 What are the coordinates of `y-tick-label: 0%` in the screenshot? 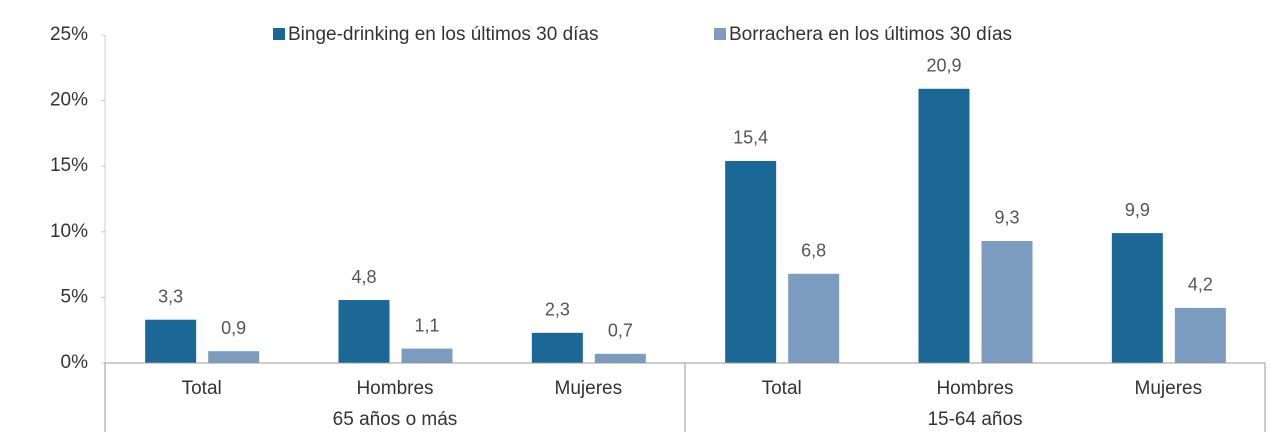 It's located at (75, 362).